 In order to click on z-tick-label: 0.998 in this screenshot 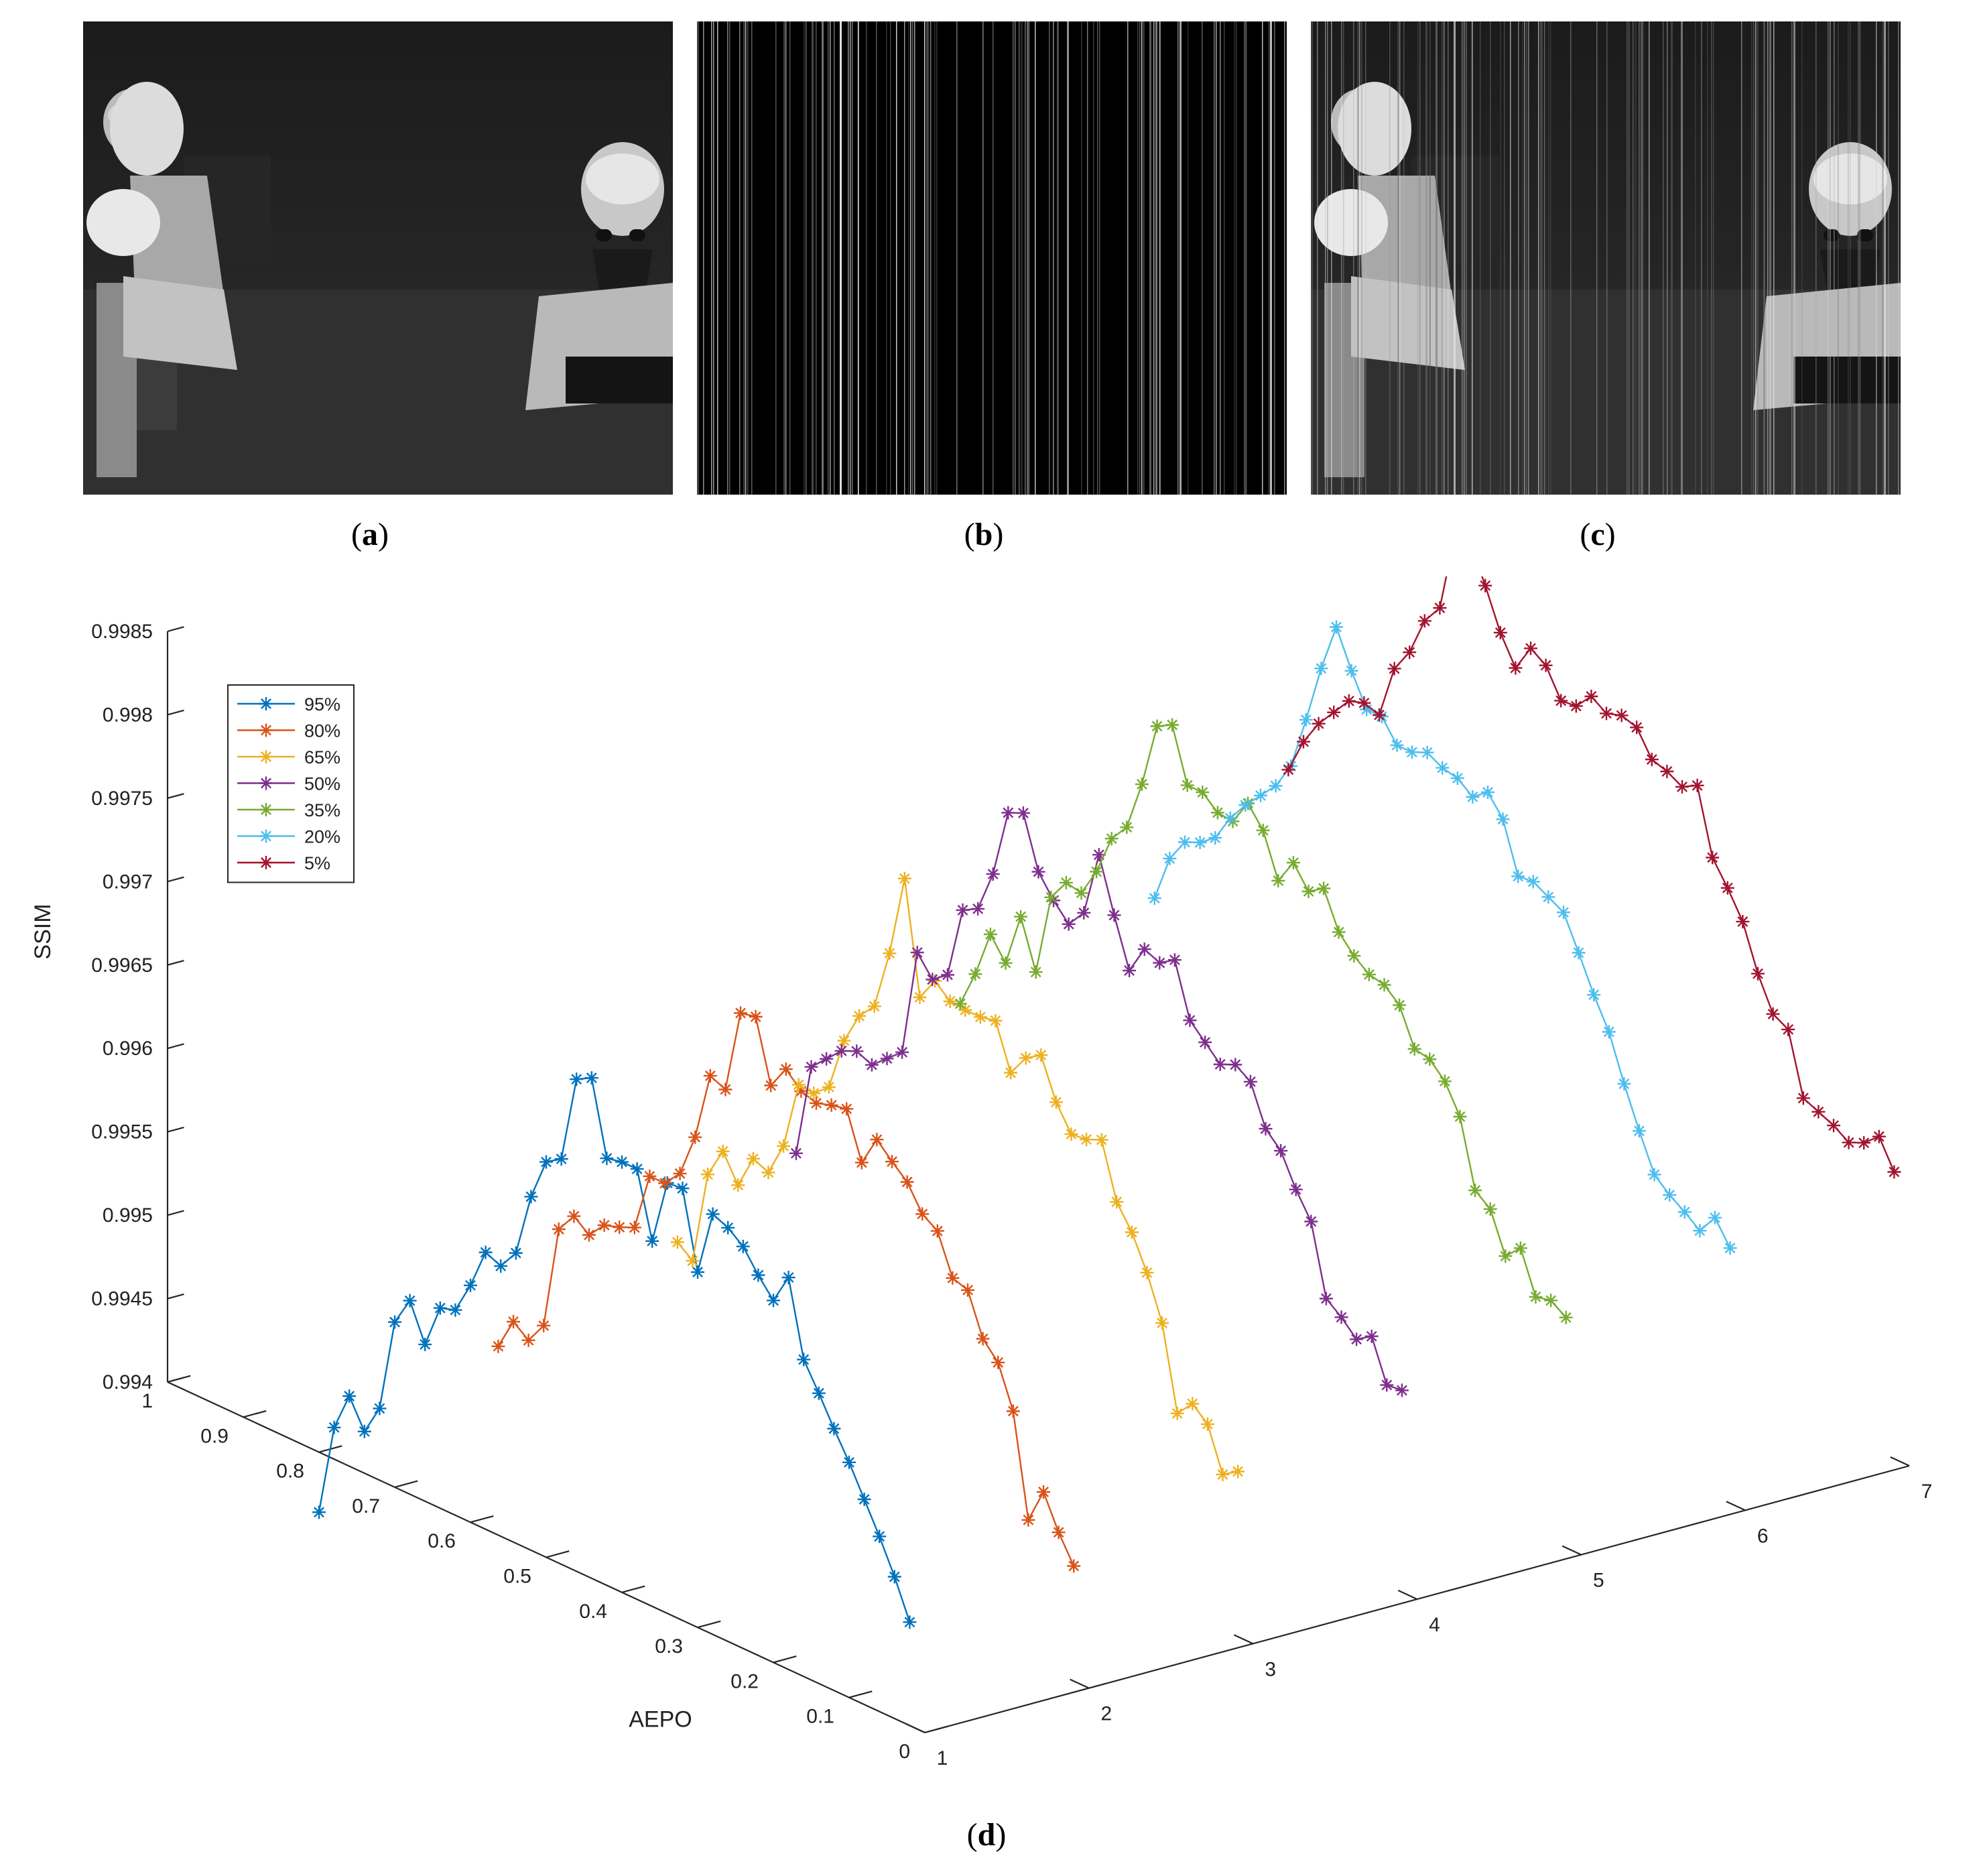, I will do `click(128, 715)`.